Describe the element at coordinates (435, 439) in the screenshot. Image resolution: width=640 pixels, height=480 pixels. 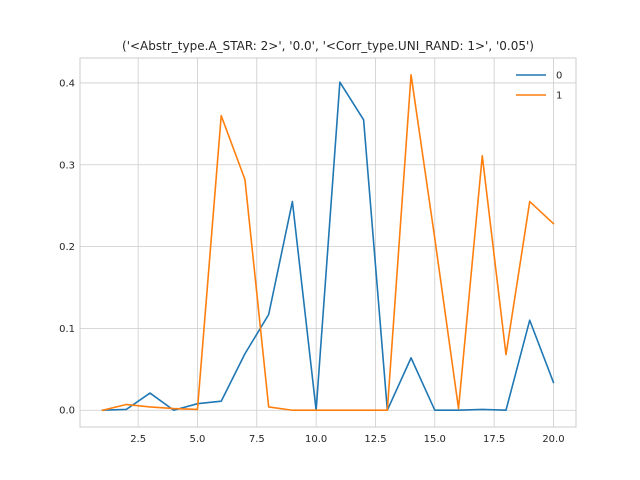
I see `x-tick-label: 15.0` at that location.